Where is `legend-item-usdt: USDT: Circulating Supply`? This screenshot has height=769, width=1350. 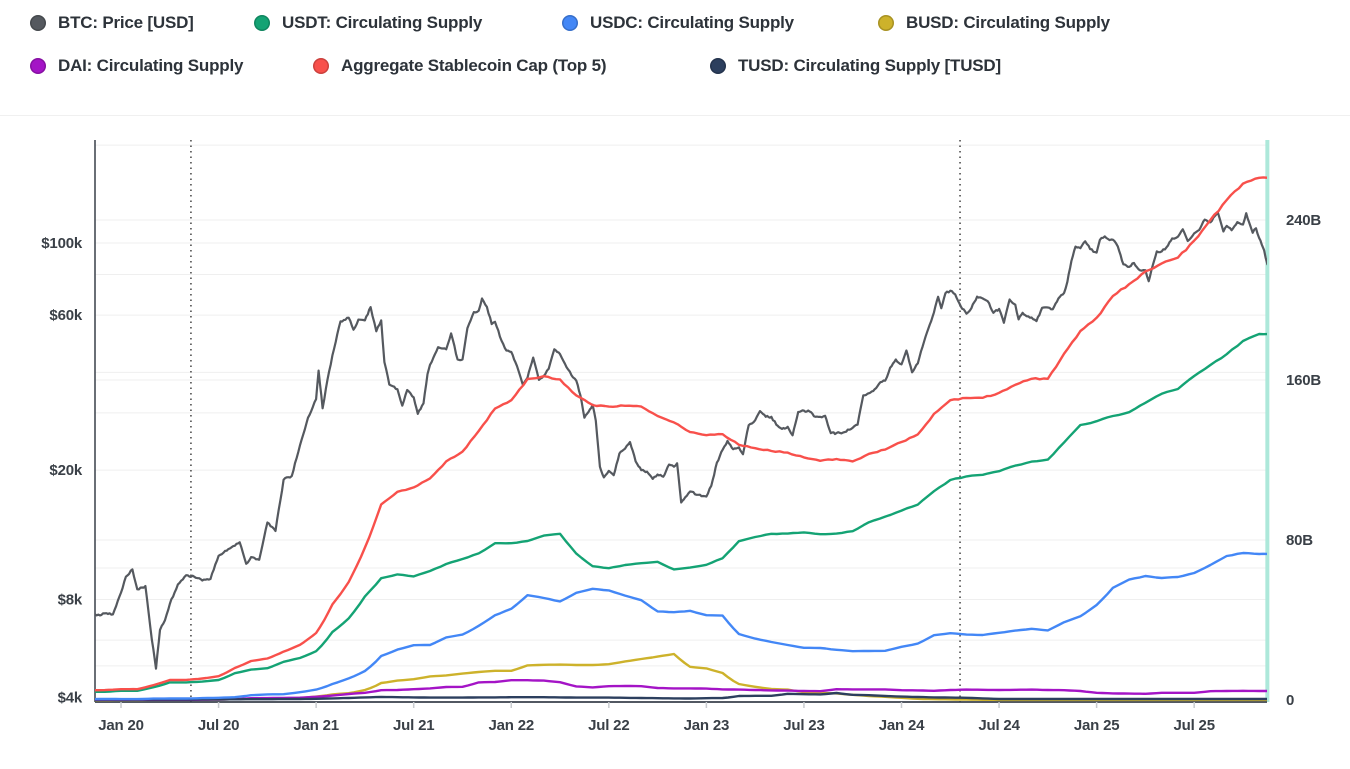 legend-item-usdt: USDT: Circulating Supply is located at coordinates (368, 23).